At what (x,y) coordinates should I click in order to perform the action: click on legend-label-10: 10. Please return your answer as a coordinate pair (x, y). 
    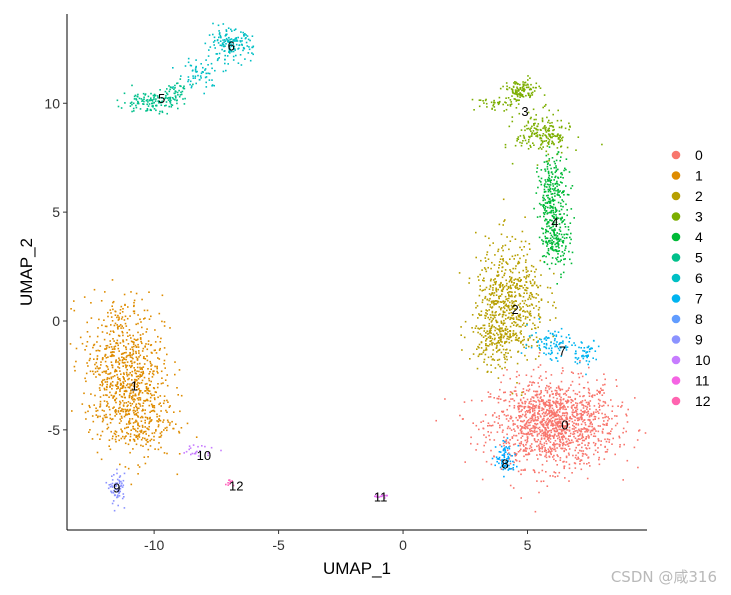
    Looking at the image, I should click on (703, 360).